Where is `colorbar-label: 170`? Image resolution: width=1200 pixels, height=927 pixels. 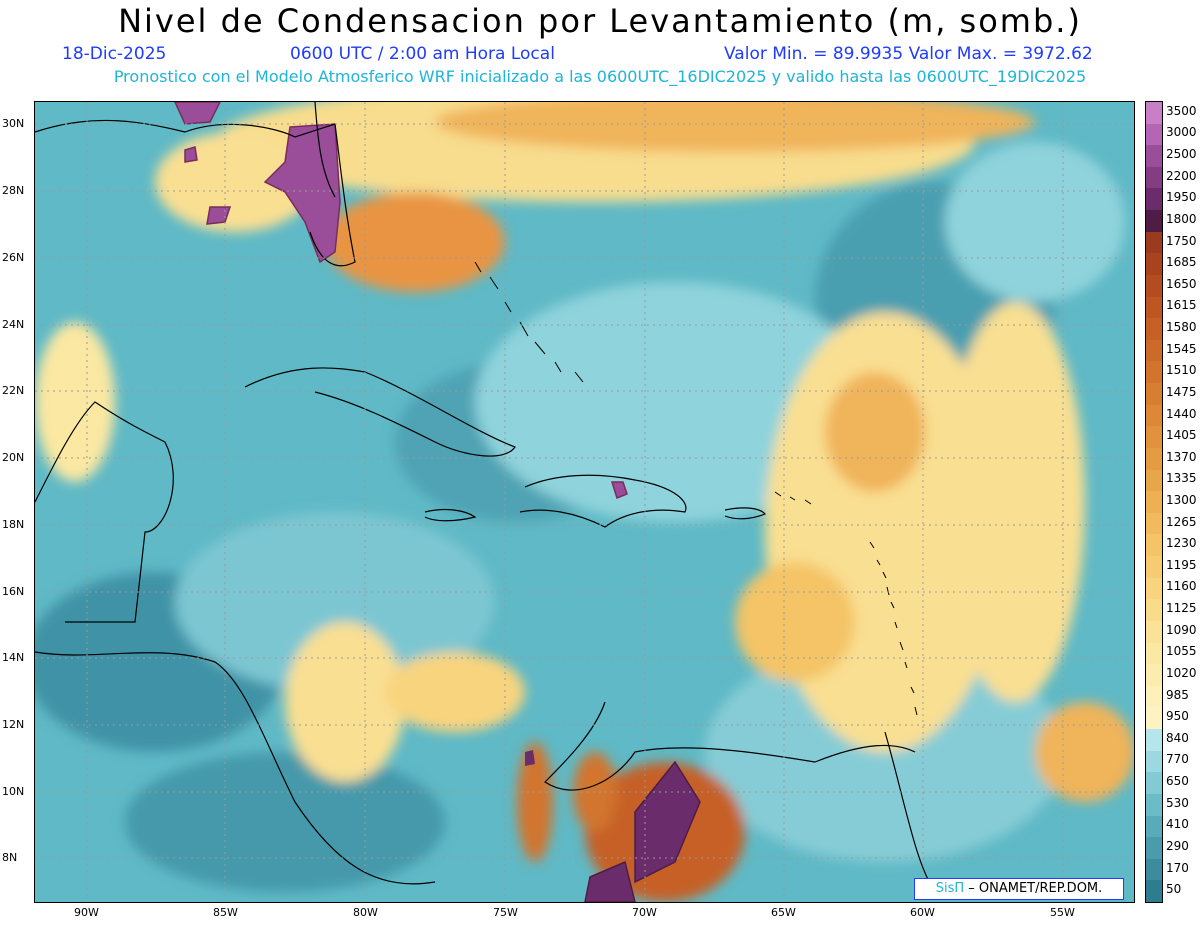 colorbar-label: 170 is located at coordinates (1177, 867).